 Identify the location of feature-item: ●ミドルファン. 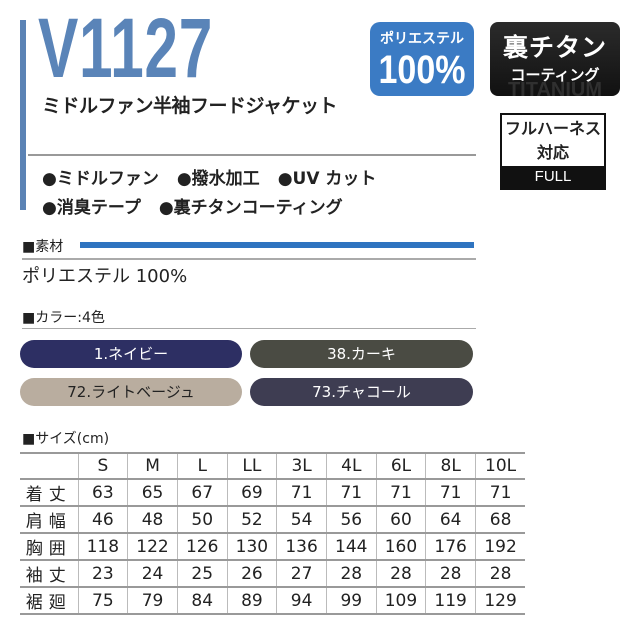
(100, 179).